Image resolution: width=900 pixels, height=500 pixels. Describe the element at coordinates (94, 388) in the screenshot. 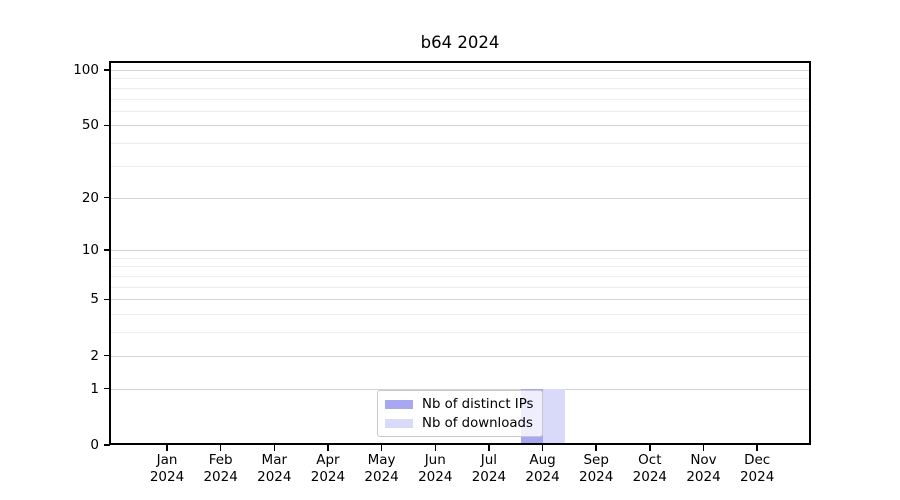

I see `y-tick-label: 1` at that location.